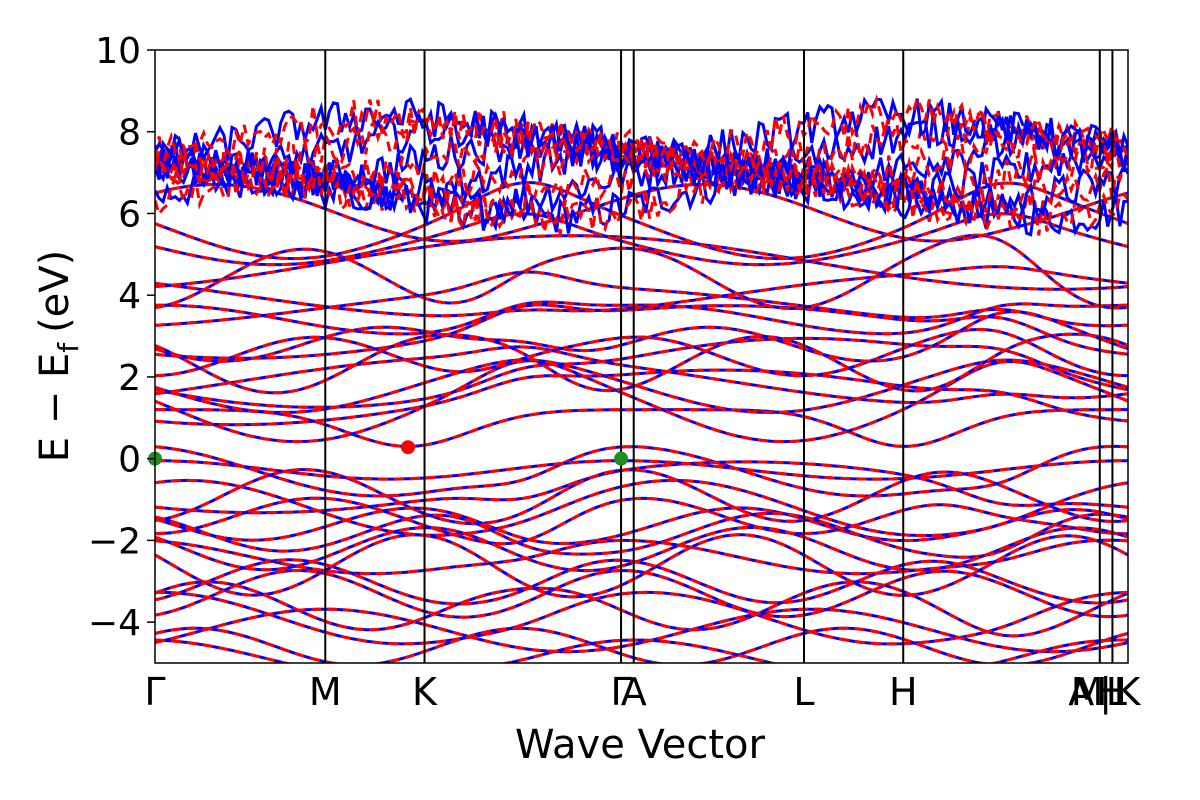  Describe the element at coordinates (68, 347) in the screenshot. I see `y-axis-label-sub: f` at that location.